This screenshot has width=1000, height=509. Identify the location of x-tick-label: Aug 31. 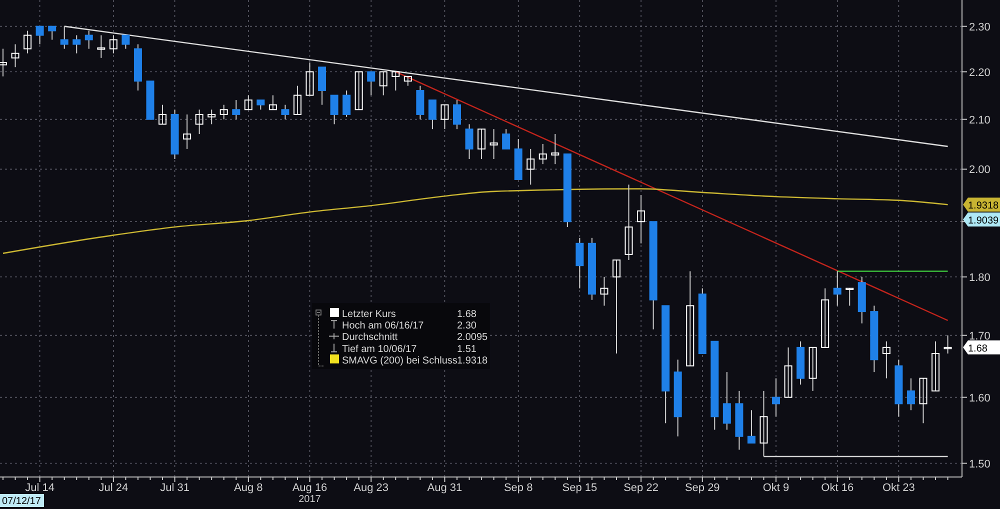
(444, 488).